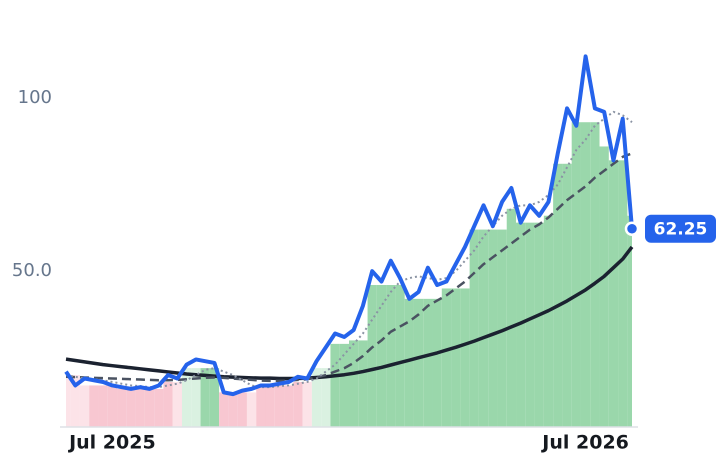 Image resolution: width=718 pixels, height=464 pixels. I want to click on value-badge-label: 62.25, so click(681, 230).